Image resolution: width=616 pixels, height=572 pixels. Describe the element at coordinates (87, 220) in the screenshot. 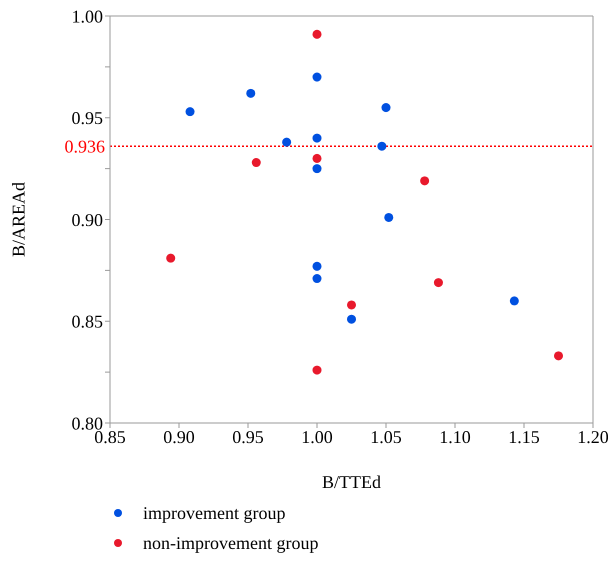

I see `y-tick-label: 0.90` at that location.